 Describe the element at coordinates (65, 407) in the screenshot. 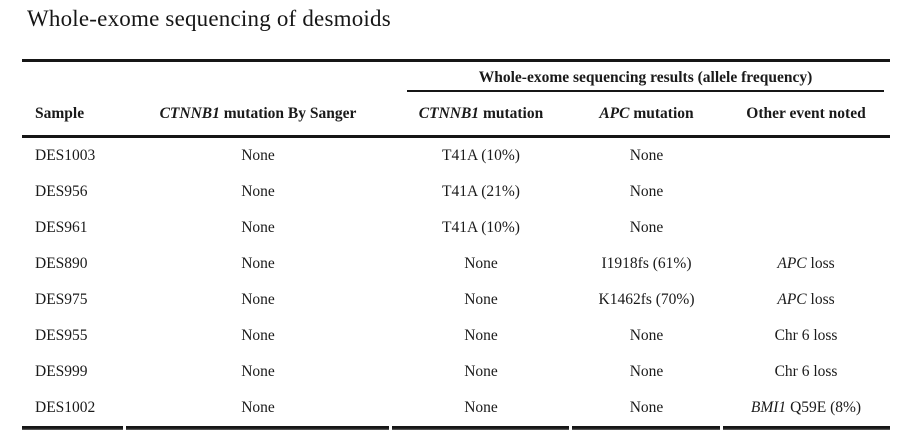

I see `cell-sample: DES1002` at that location.